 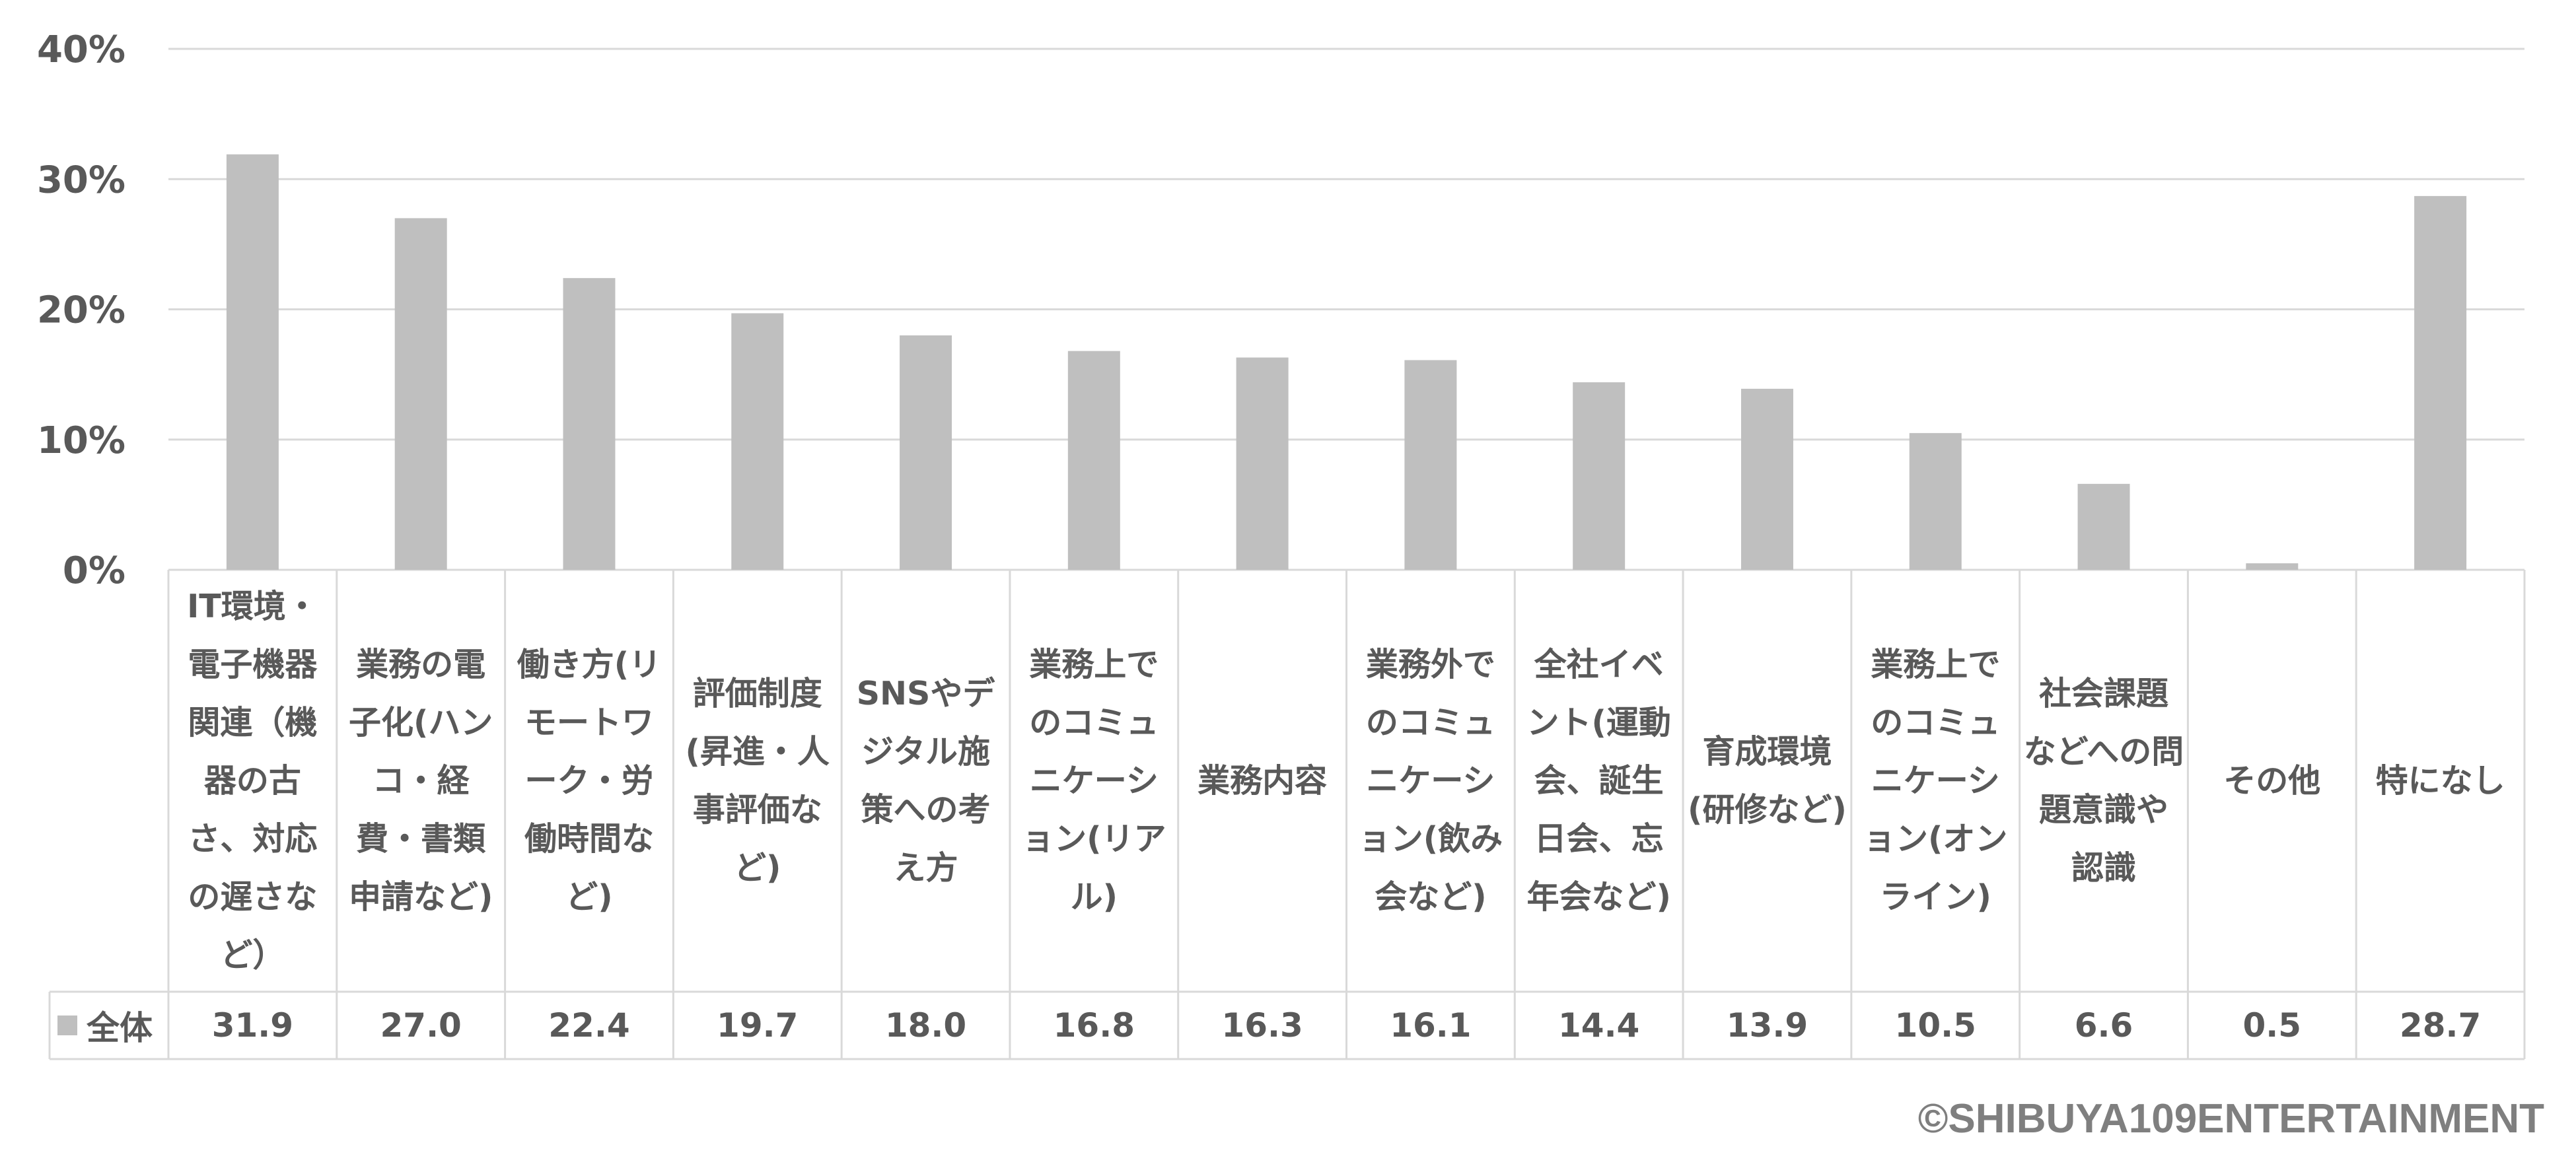 I want to click on value-label: 31.9, so click(x=253, y=1025).